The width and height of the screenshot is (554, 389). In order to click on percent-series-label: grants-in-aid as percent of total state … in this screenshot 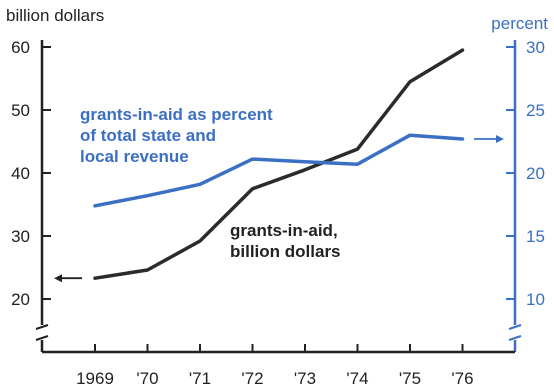, I will do `click(176, 135)`.